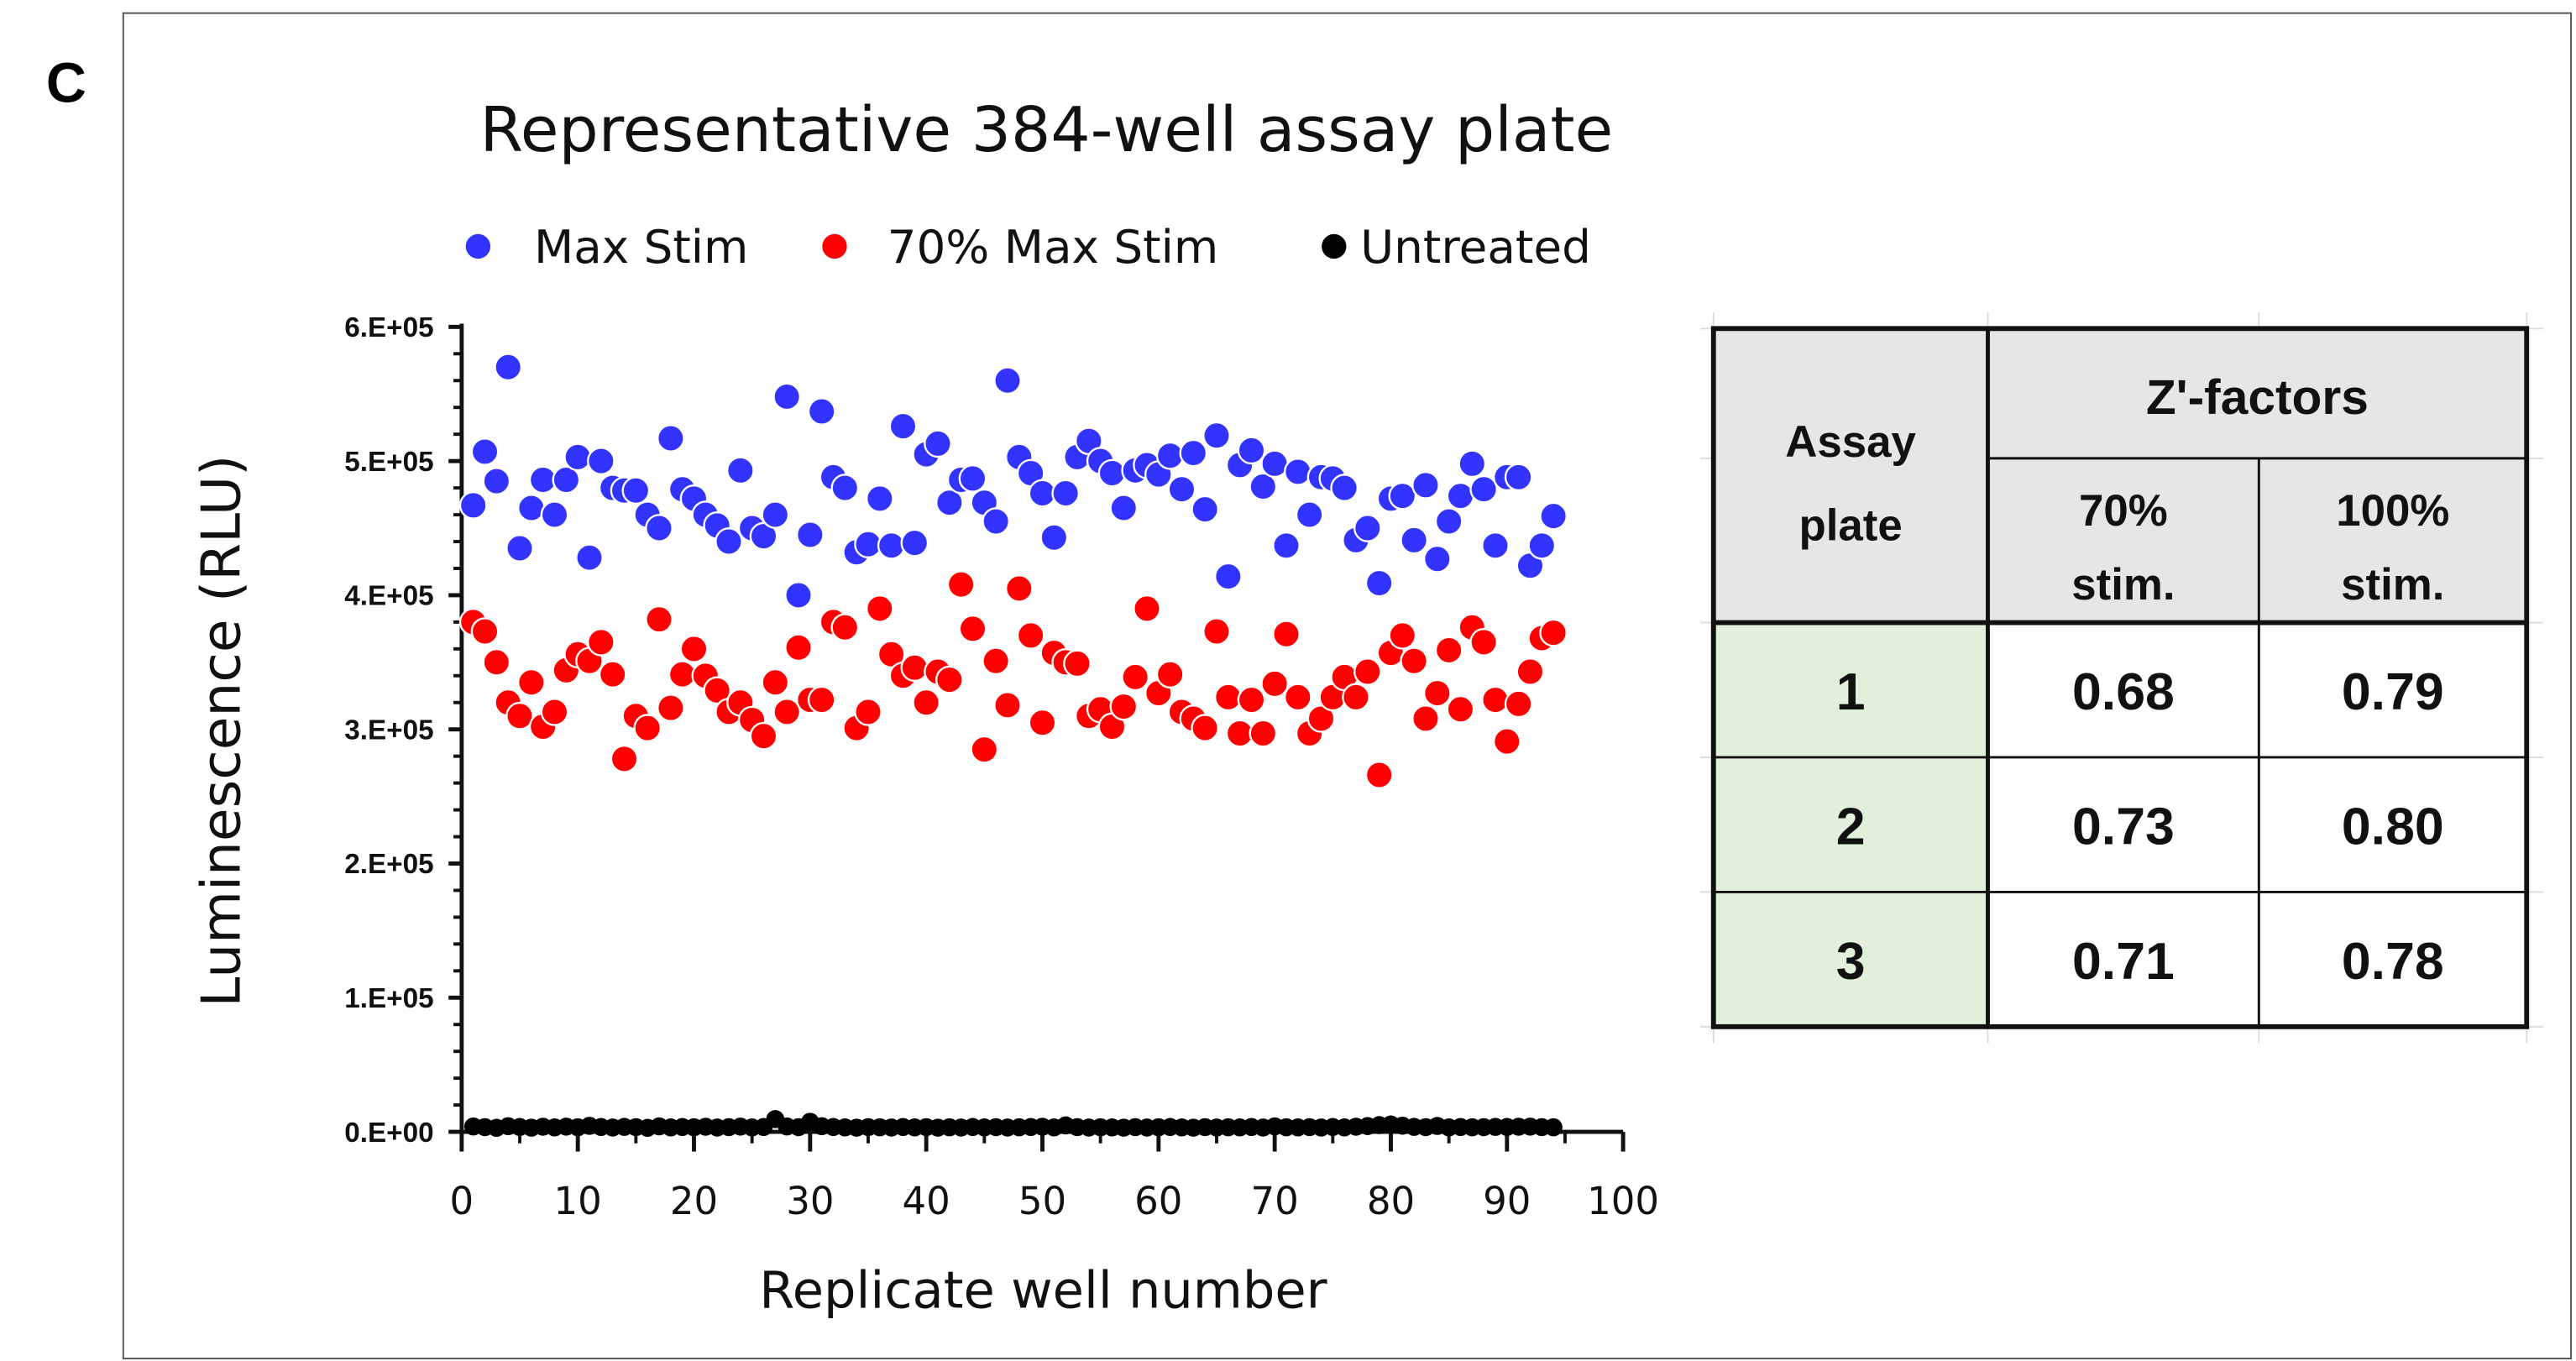  Describe the element at coordinates (1275, 1201) in the screenshot. I see `x-tick-label: 70` at that location.